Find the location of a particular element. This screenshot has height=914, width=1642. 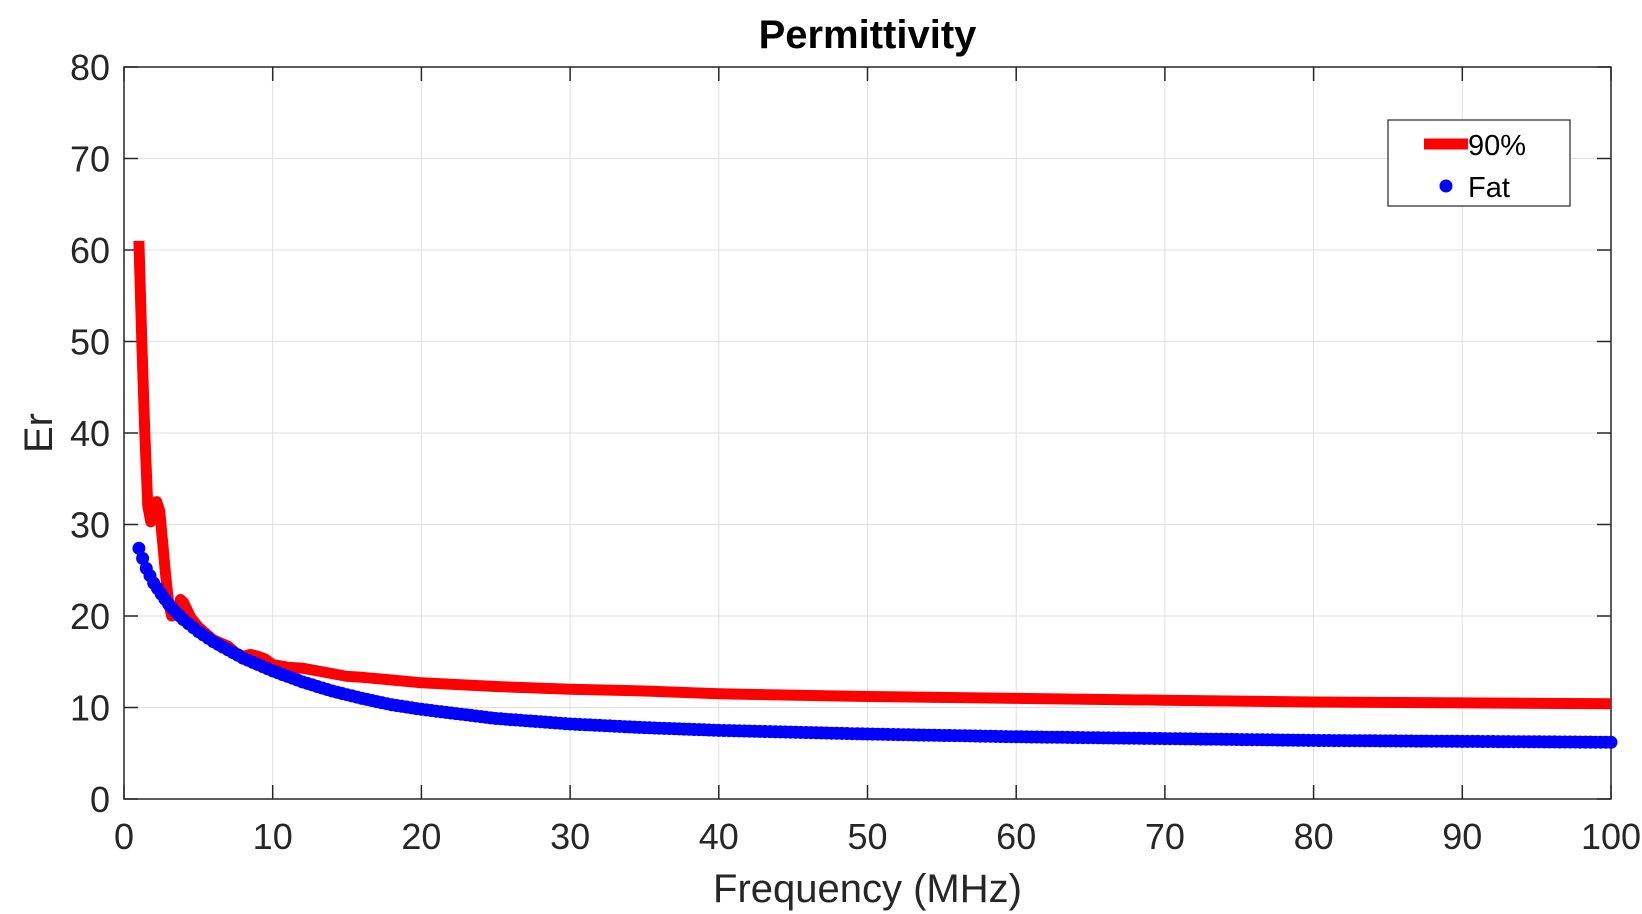

legend-box is located at coordinates (1479, 163).